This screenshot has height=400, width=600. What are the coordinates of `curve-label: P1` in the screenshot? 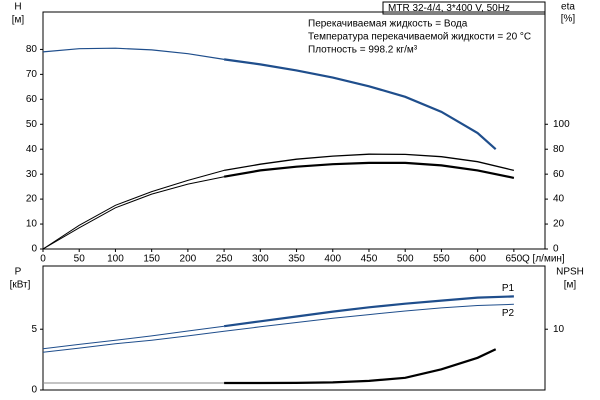 It's located at (508, 288).